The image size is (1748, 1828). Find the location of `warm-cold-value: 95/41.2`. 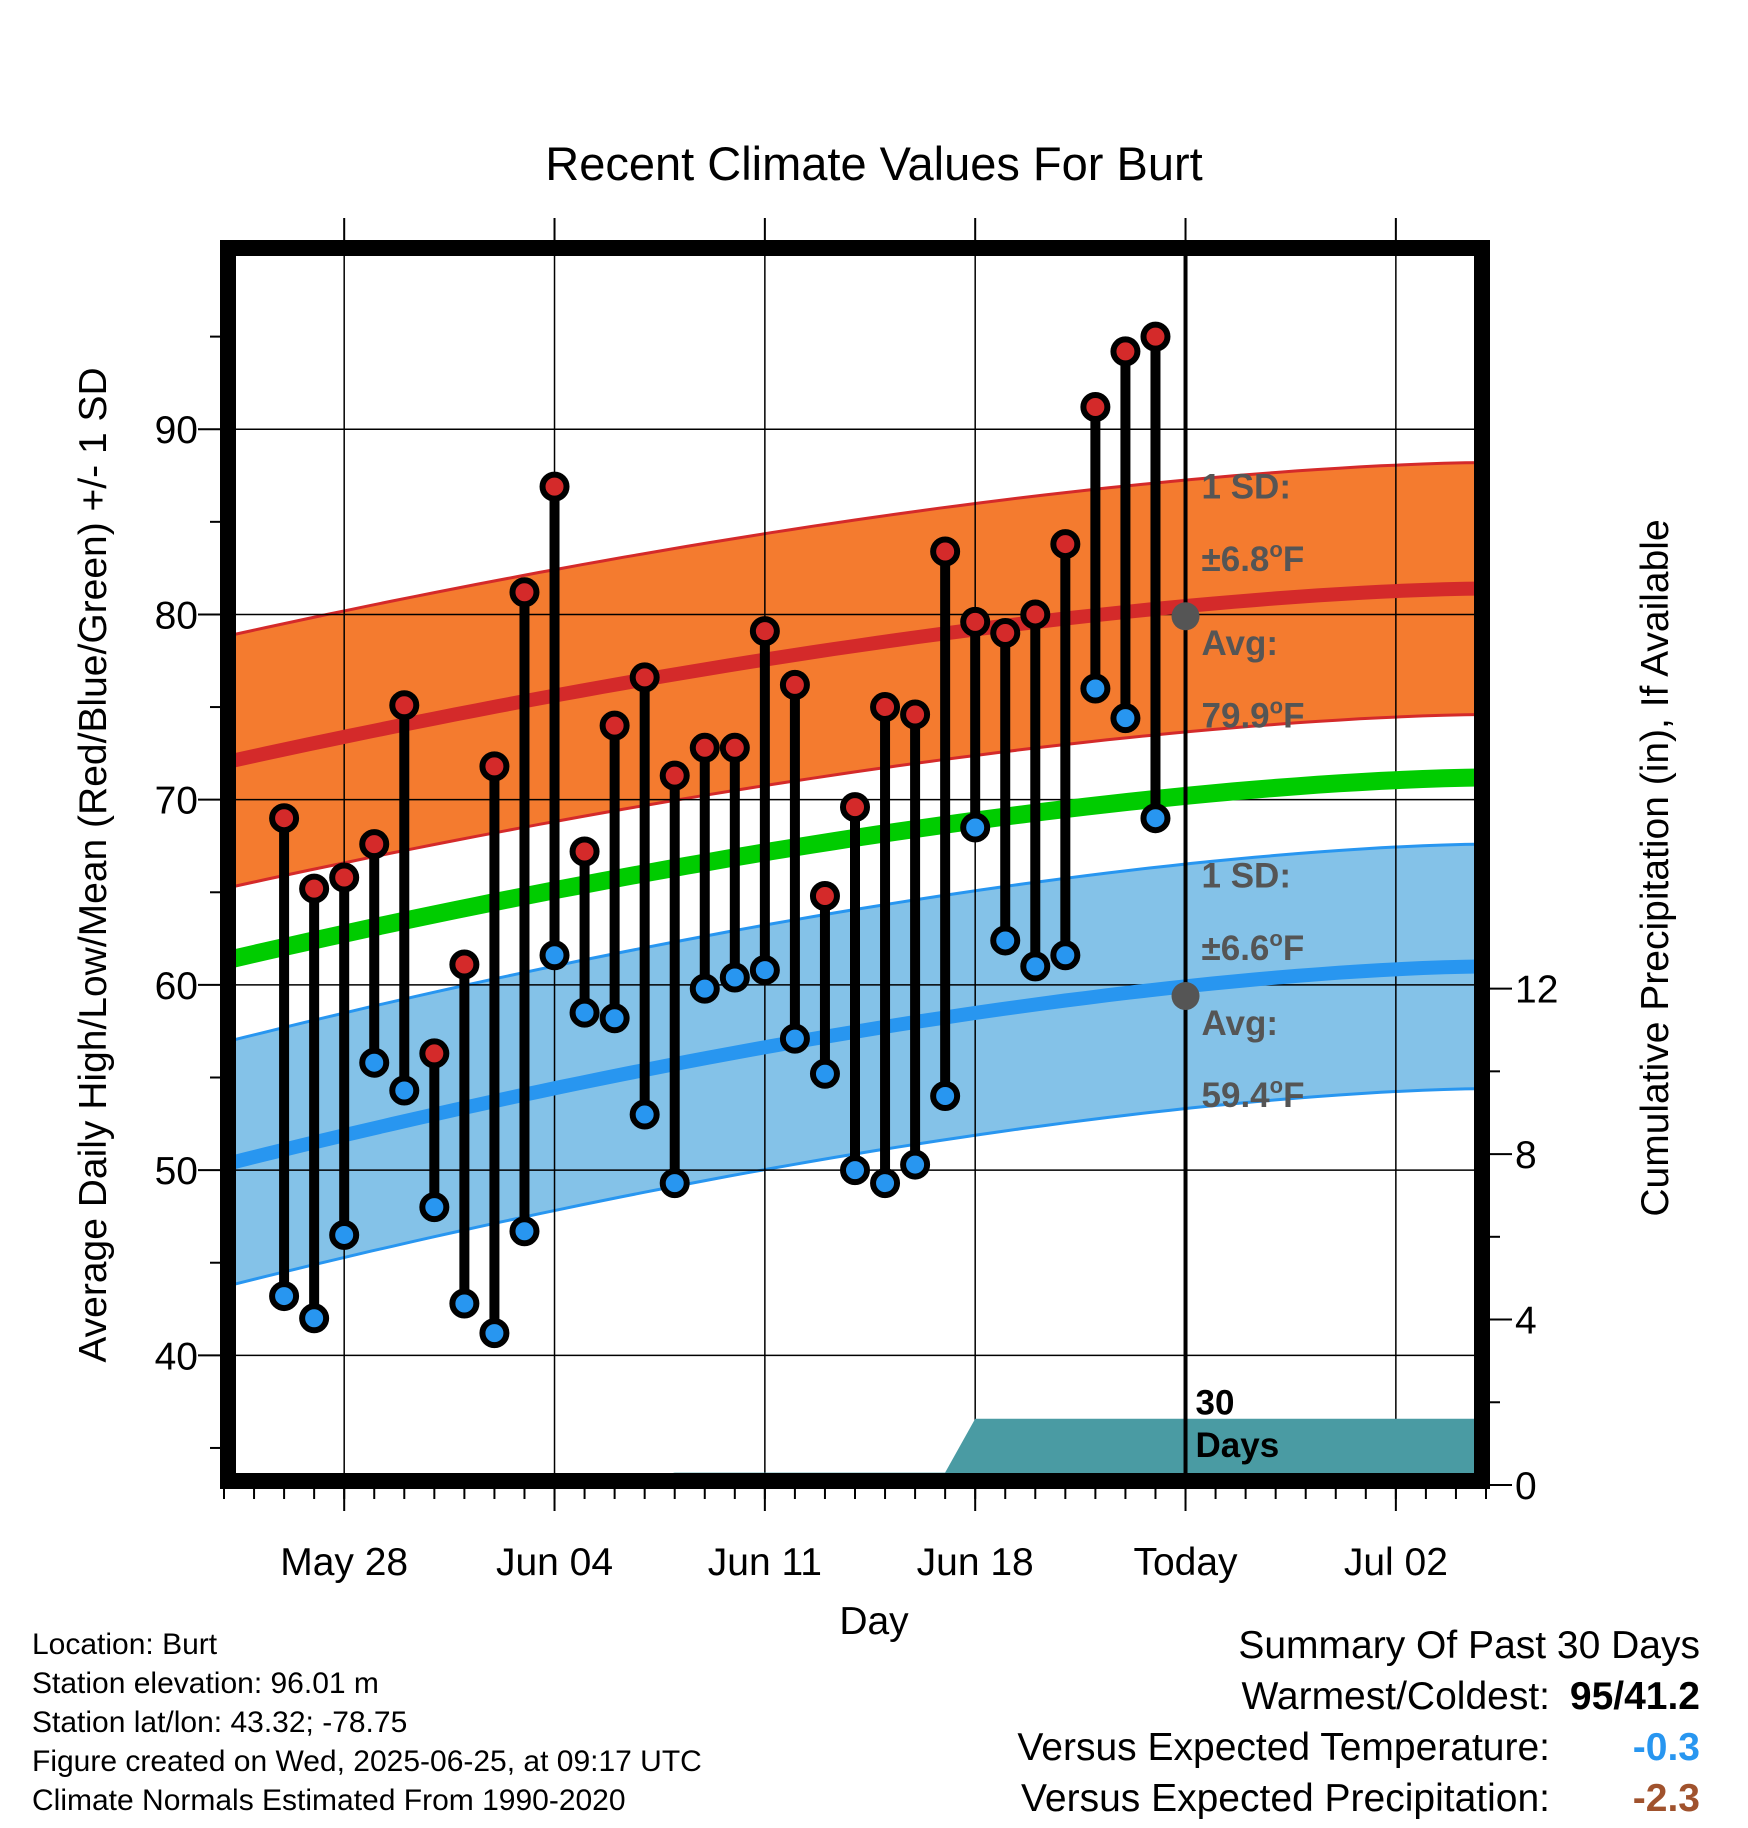

warm-cold-value: 95/41.2 is located at coordinates (1634, 1696).